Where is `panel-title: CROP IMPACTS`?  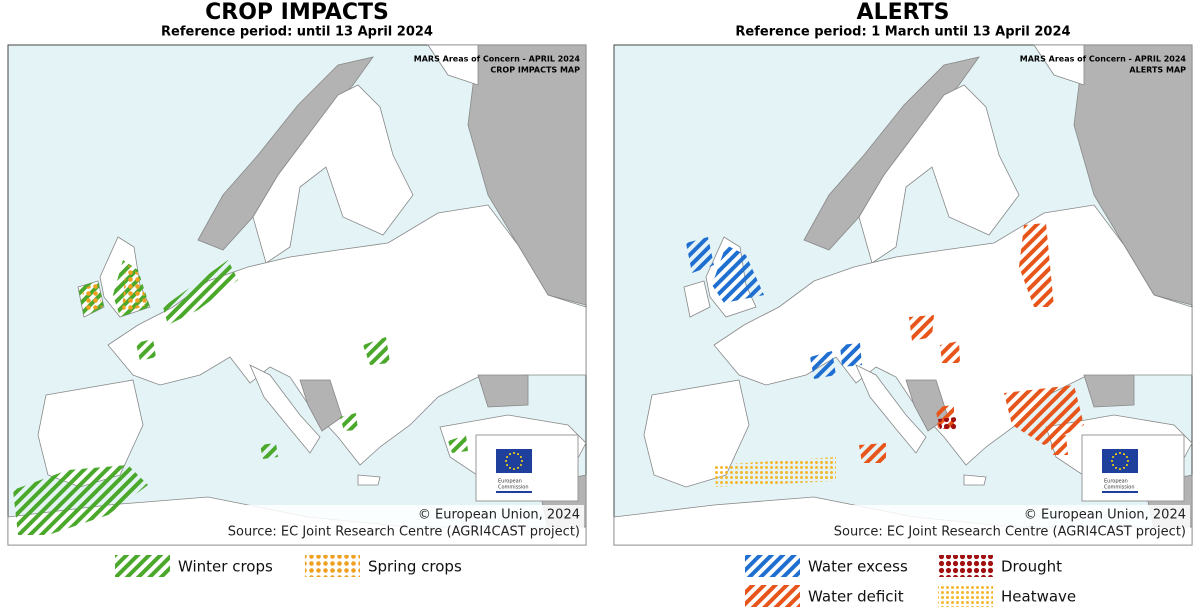
panel-title: CROP IMPACTS is located at coordinates (297, 12).